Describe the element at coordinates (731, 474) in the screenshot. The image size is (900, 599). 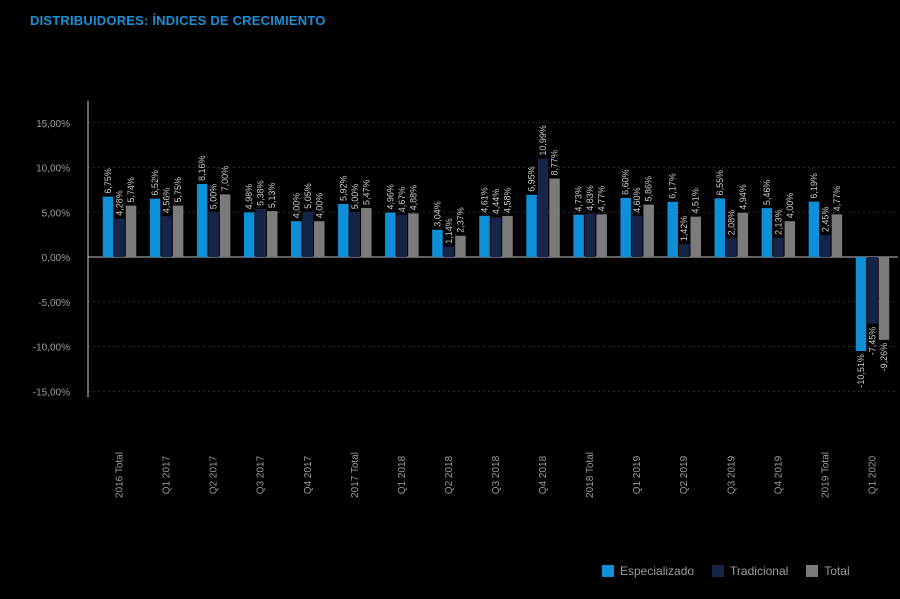
I see `x-tick-label: Q3 2019` at that location.